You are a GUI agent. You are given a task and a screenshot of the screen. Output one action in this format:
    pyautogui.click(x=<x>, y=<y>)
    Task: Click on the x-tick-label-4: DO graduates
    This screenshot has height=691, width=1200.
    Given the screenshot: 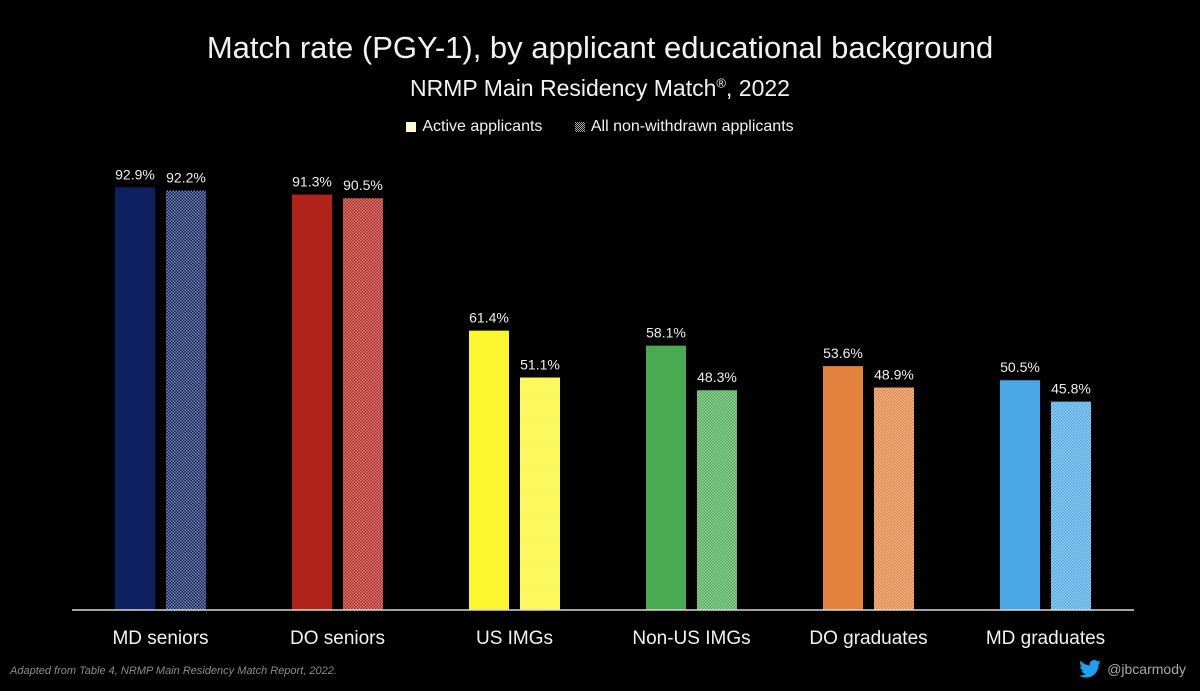 What is the action you would take?
    pyautogui.click(x=868, y=638)
    